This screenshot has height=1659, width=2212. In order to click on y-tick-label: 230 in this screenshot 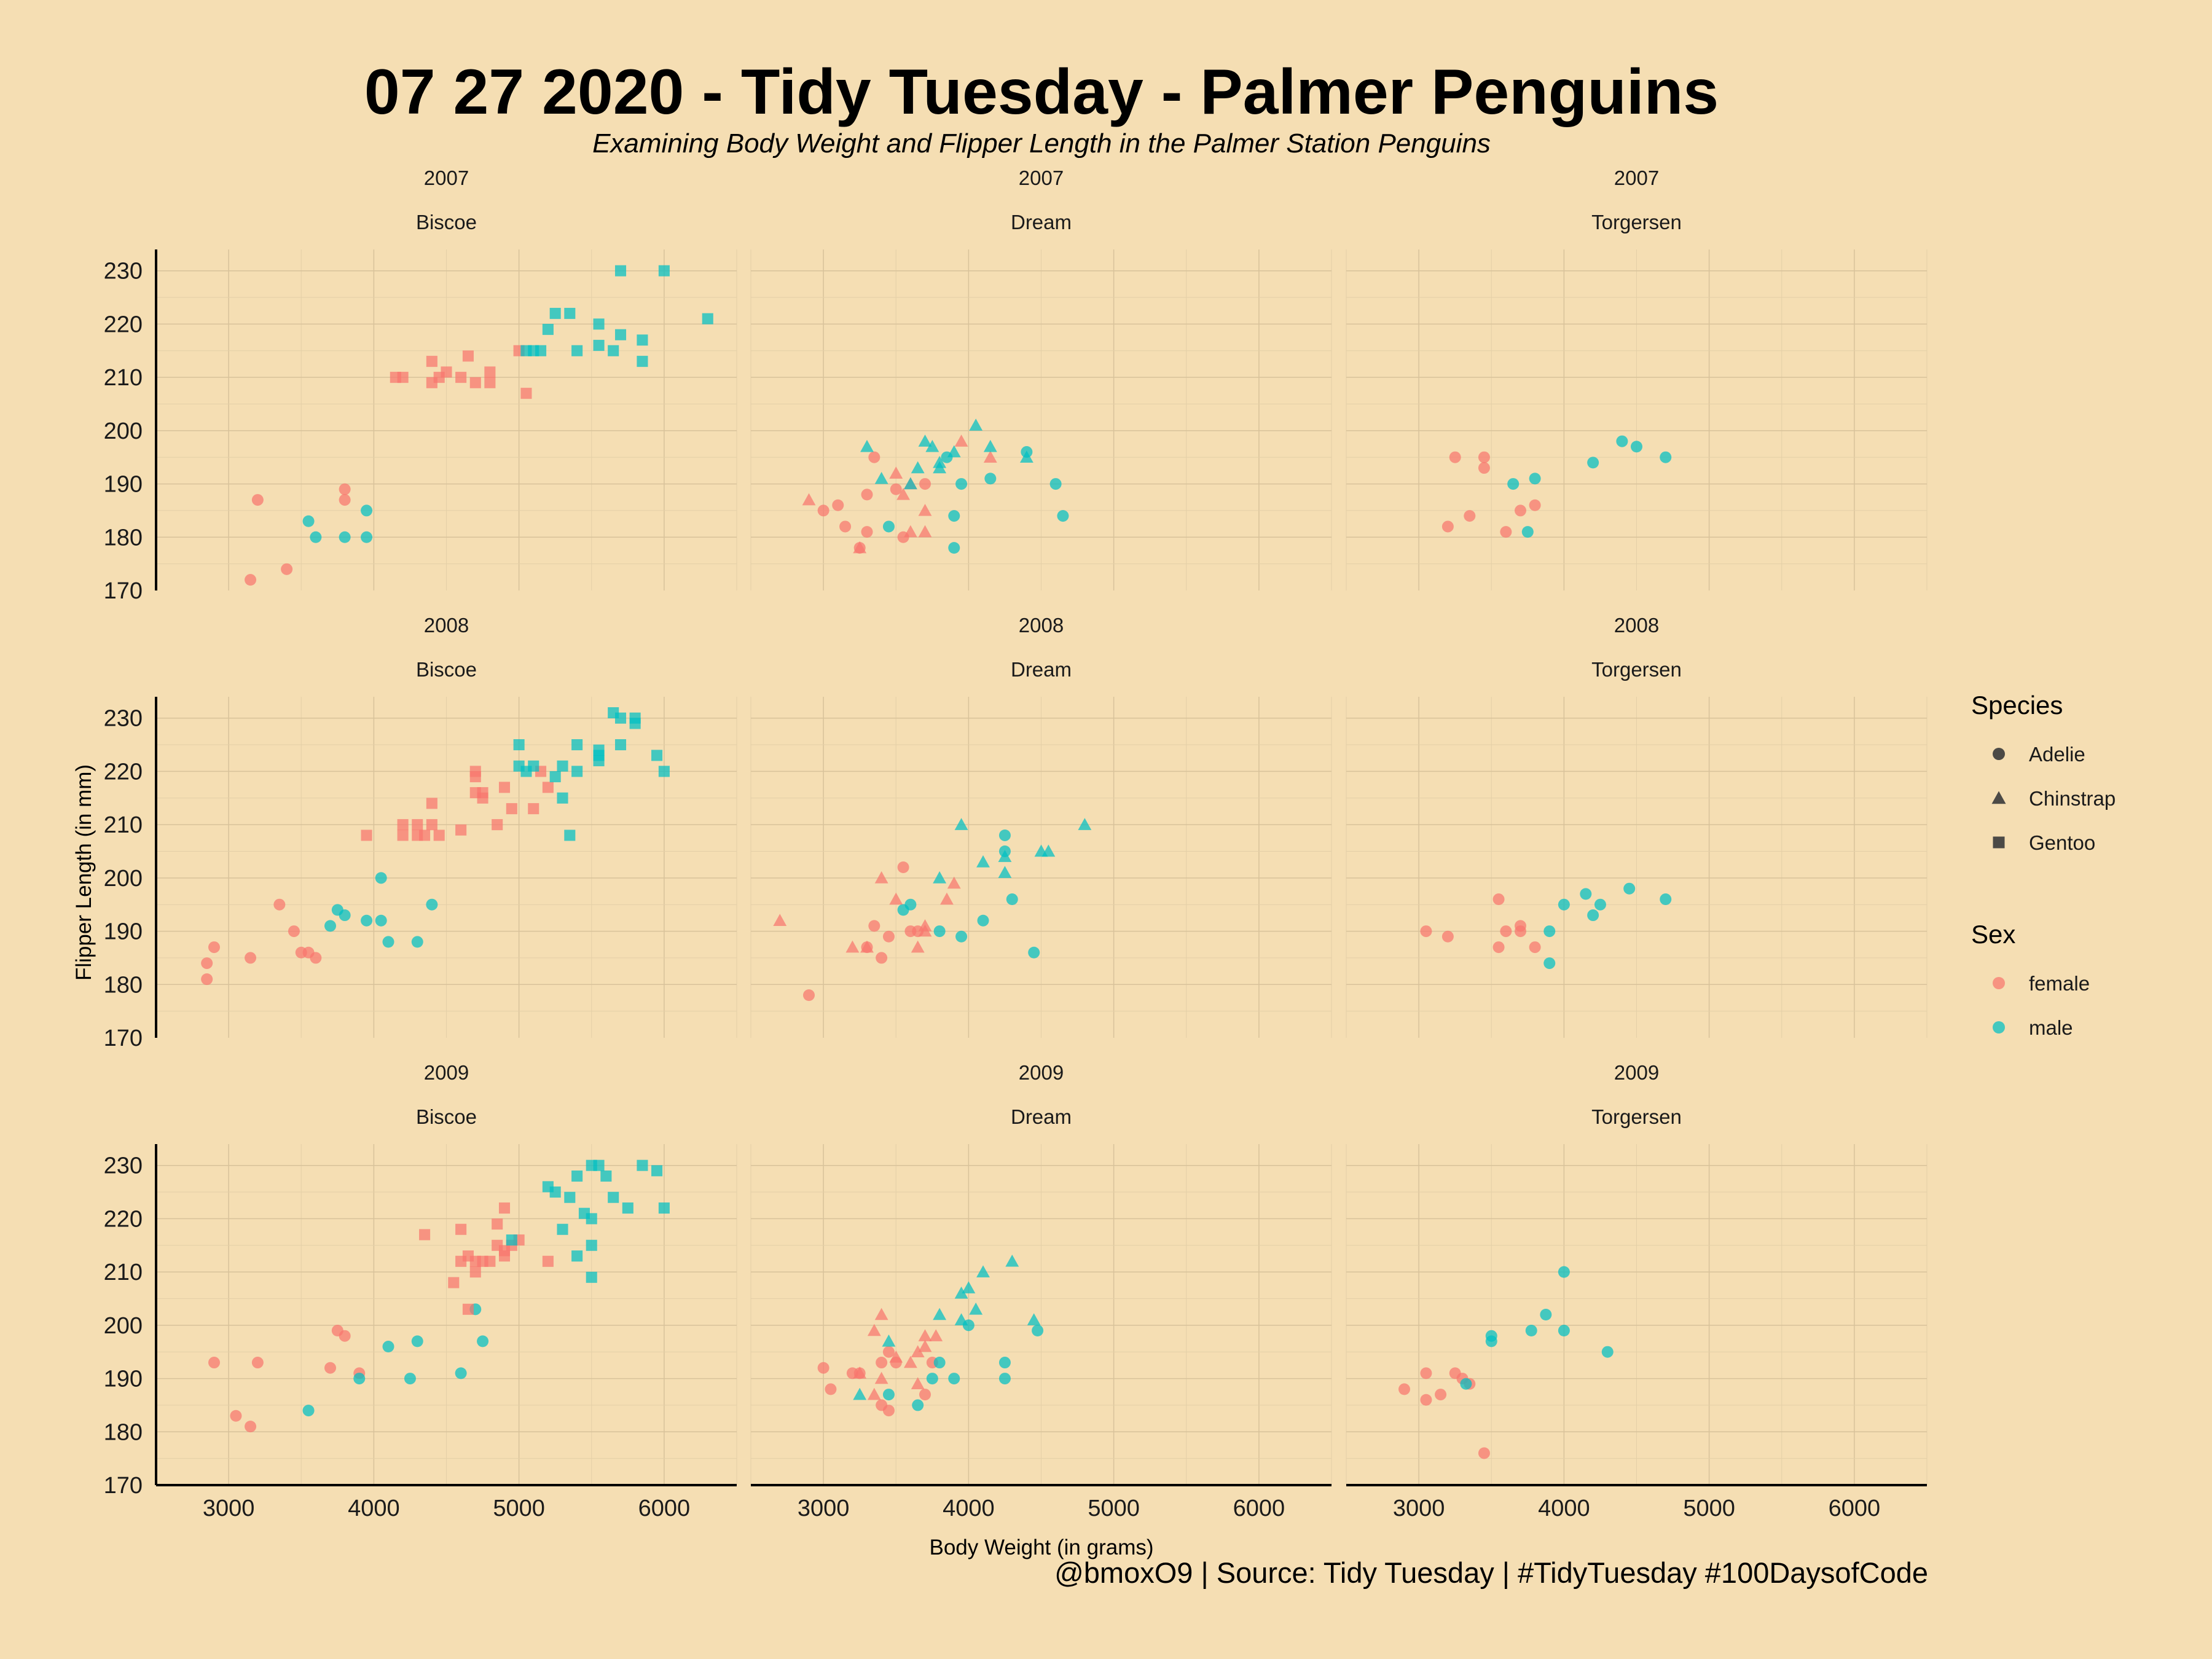, I will do `click(123, 1166)`.